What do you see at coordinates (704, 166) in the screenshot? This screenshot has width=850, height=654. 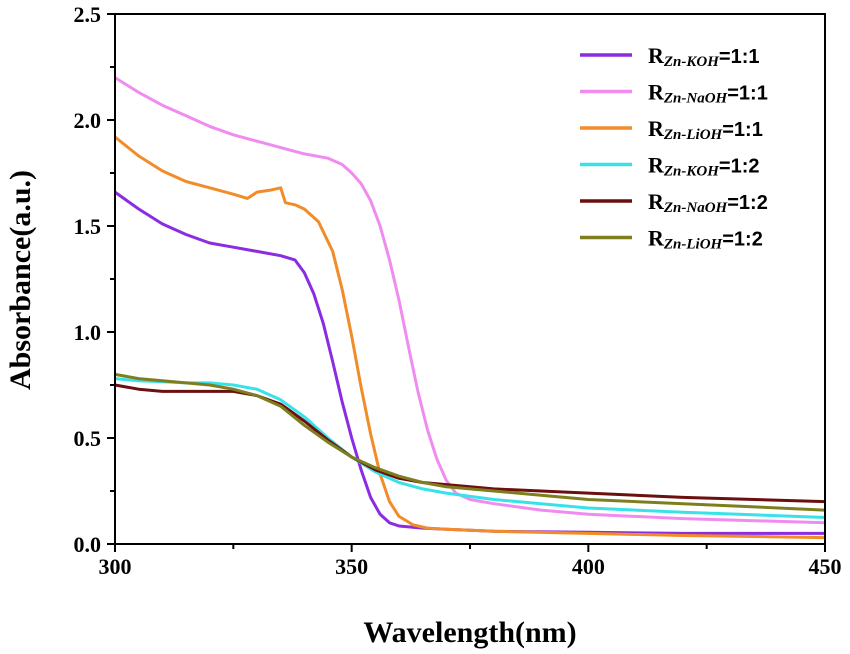 I see `legend-label-4: RZn-KOH=1:2` at bounding box center [704, 166].